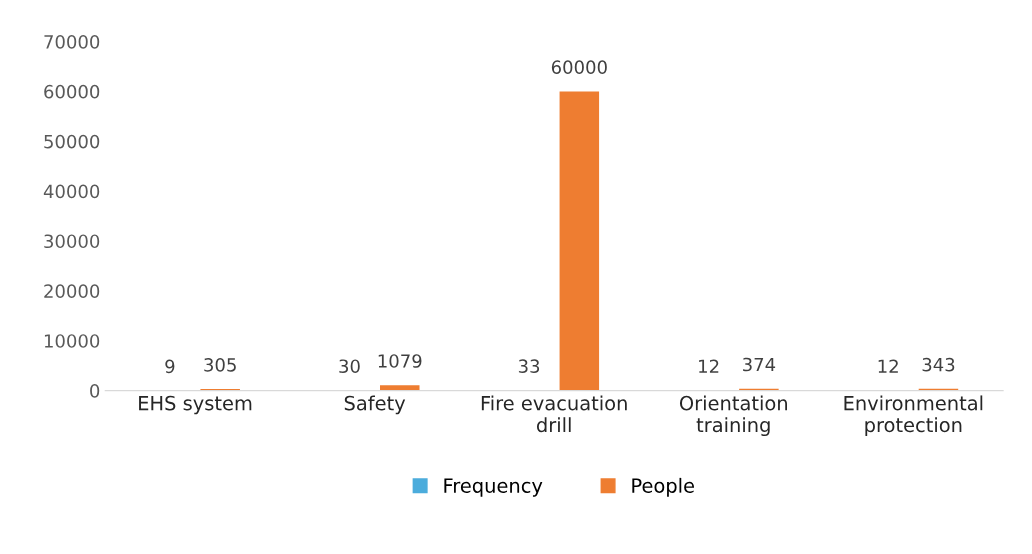 This screenshot has height=554, width=1032. What do you see at coordinates (375, 405) in the screenshot?
I see `x-tick-label: Safety` at bounding box center [375, 405].